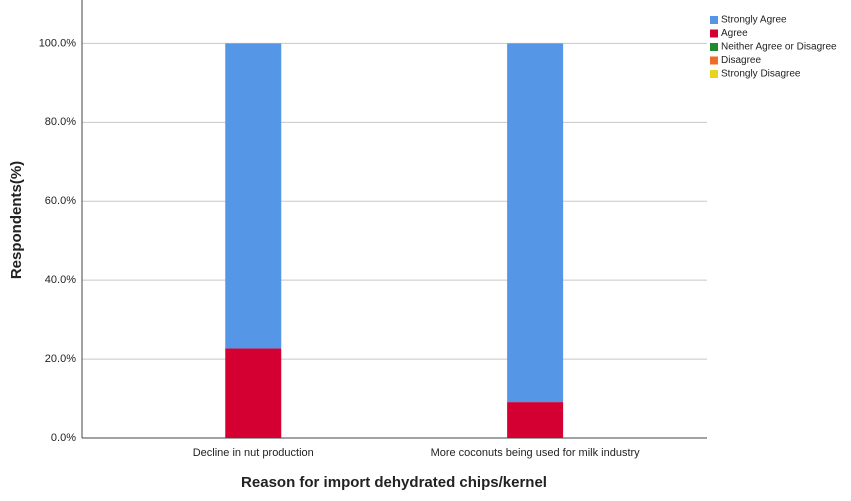 The height and width of the screenshot is (501, 851). I want to click on y-tick-label: 80.0%, so click(60, 122).